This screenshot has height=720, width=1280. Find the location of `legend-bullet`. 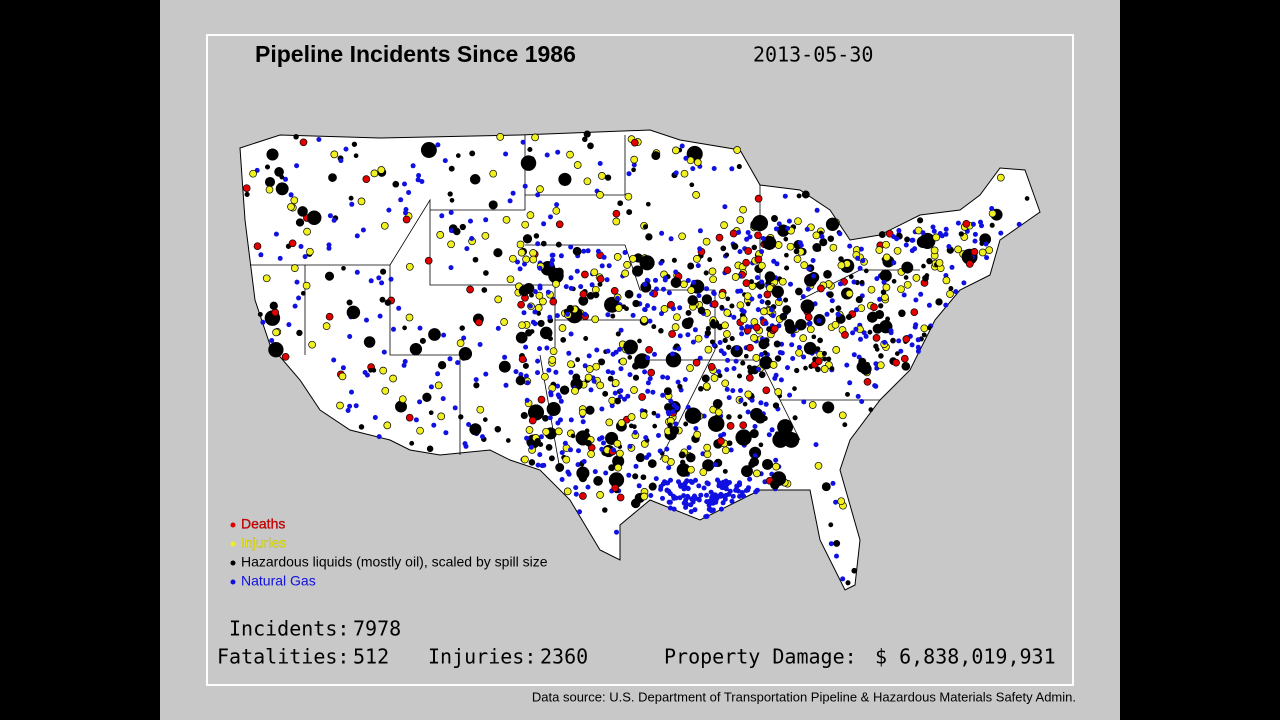

legend-bullet is located at coordinates (233, 563).